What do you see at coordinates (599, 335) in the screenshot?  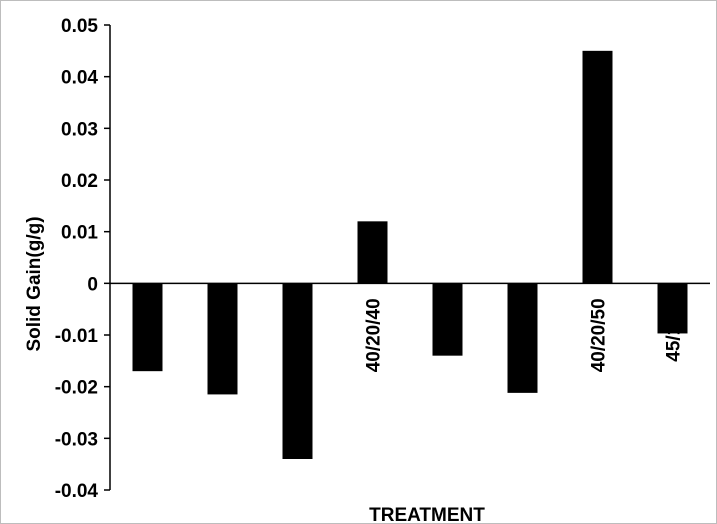 I see `category-label: 40/20/50` at bounding box center [599, 335].